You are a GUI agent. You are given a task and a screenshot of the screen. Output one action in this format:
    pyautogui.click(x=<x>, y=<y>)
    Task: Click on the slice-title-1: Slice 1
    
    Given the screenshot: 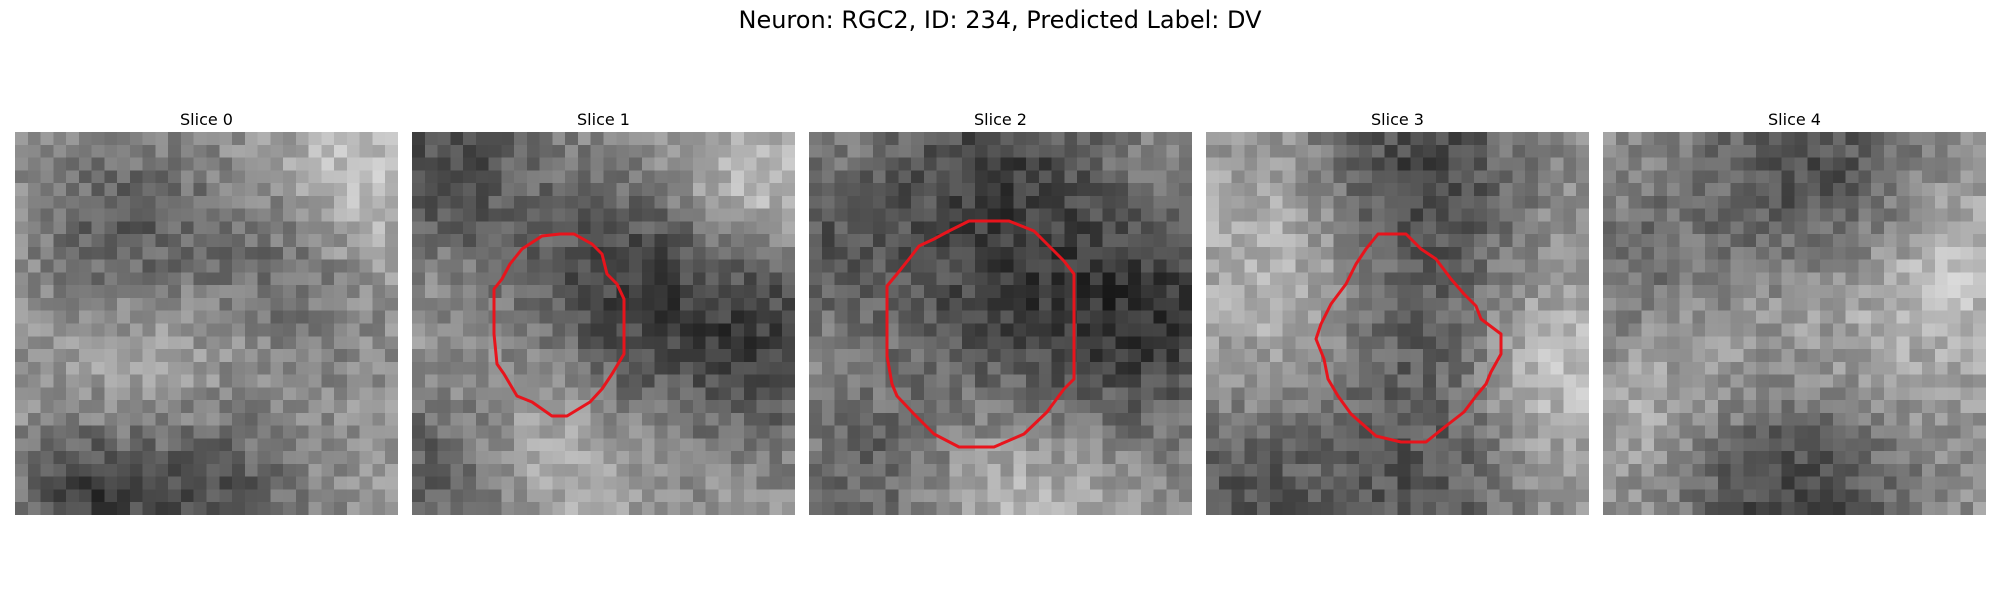 What is the action you would take?
    pyautogui.click(x=603, y=119)
    